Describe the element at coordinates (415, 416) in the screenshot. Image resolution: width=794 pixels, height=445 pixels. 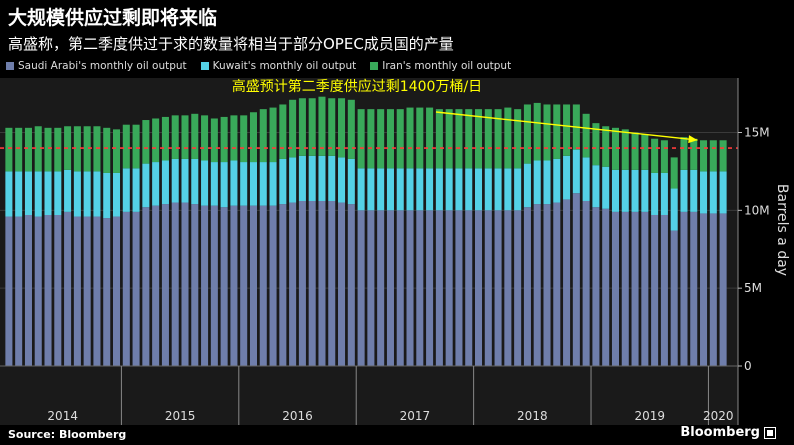
I see `x-tick-label-2017: 2017` at that location.